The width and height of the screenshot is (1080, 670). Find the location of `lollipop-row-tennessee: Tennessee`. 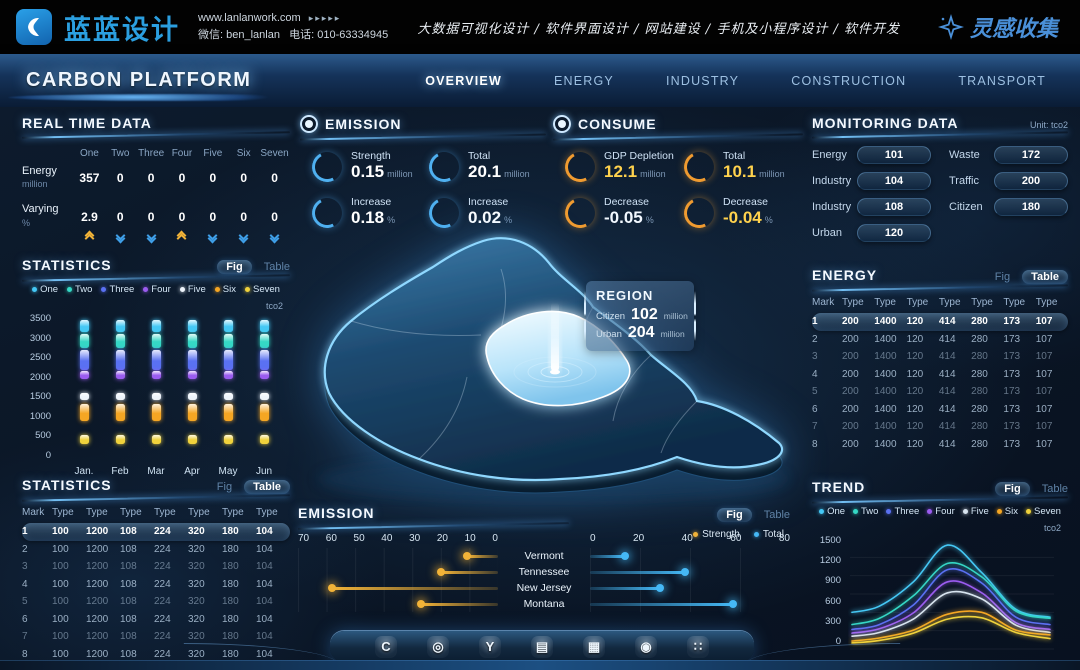

lollipop-row-tennessee: Tennessee is located at coordinates (544, 572).